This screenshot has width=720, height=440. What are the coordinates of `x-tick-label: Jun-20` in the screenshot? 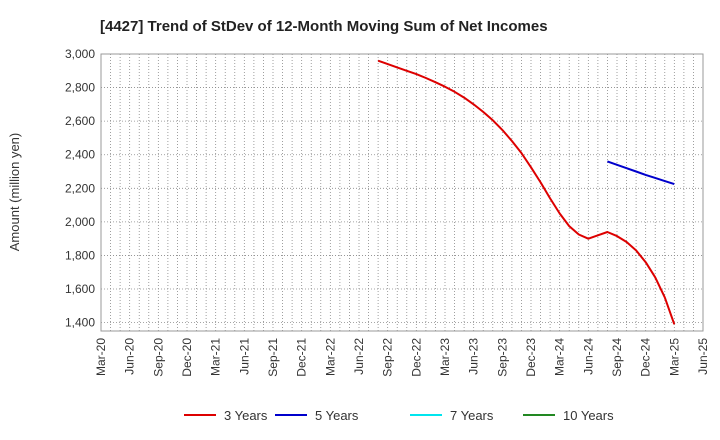 It's located at (130, 356).